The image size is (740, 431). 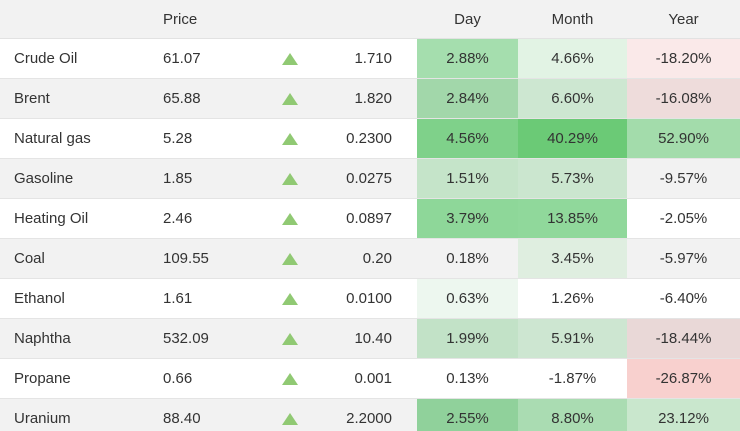 What do you see at coordinates (683, 19) in the screenshot?
I see `header-year: Year` at bounding box center [683, 19].